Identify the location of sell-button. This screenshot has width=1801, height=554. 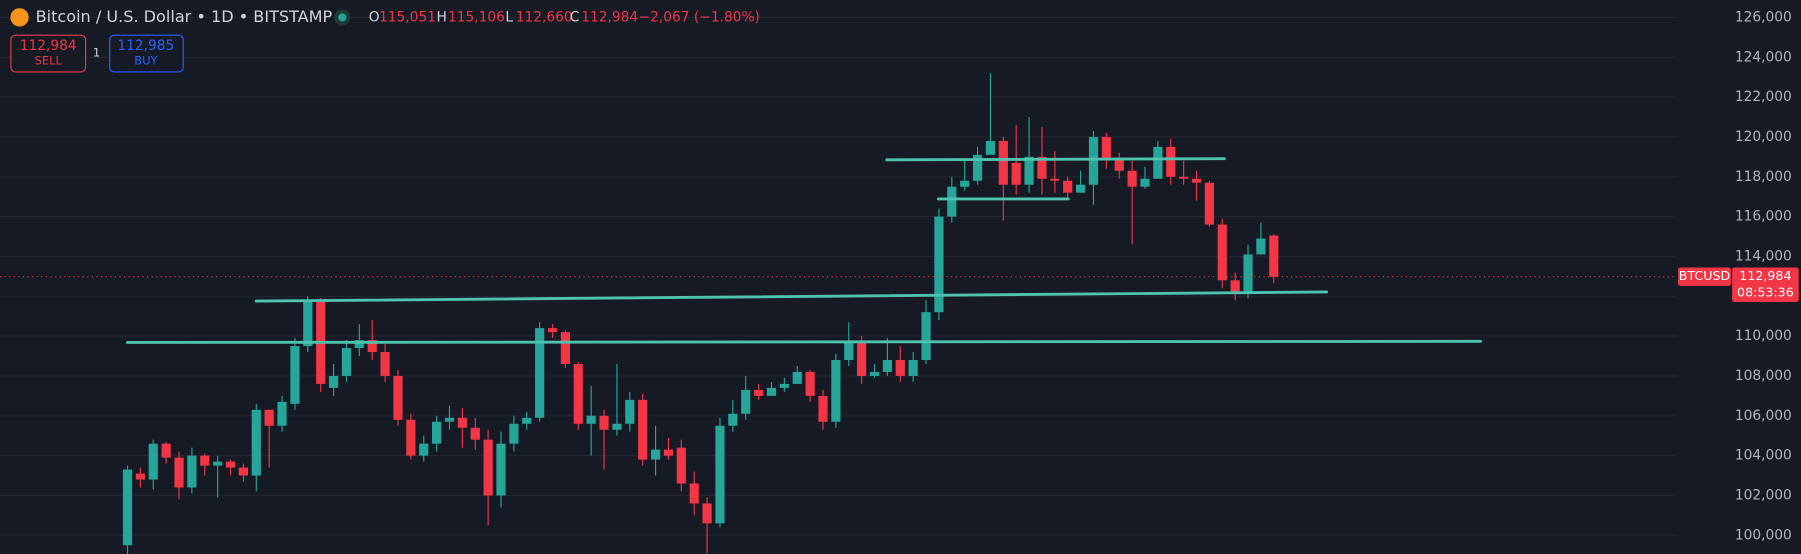
(48, 53).